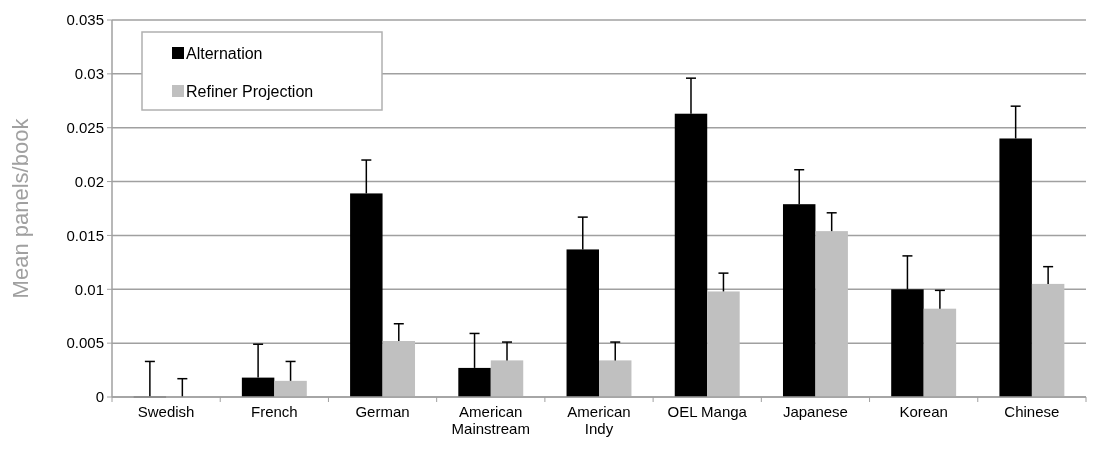 This screenshot has height=455, width=1094. Describe the element at coordinates (490, 420) in the screenshot. I see `x-tick-label: American Mainstream` at that location.